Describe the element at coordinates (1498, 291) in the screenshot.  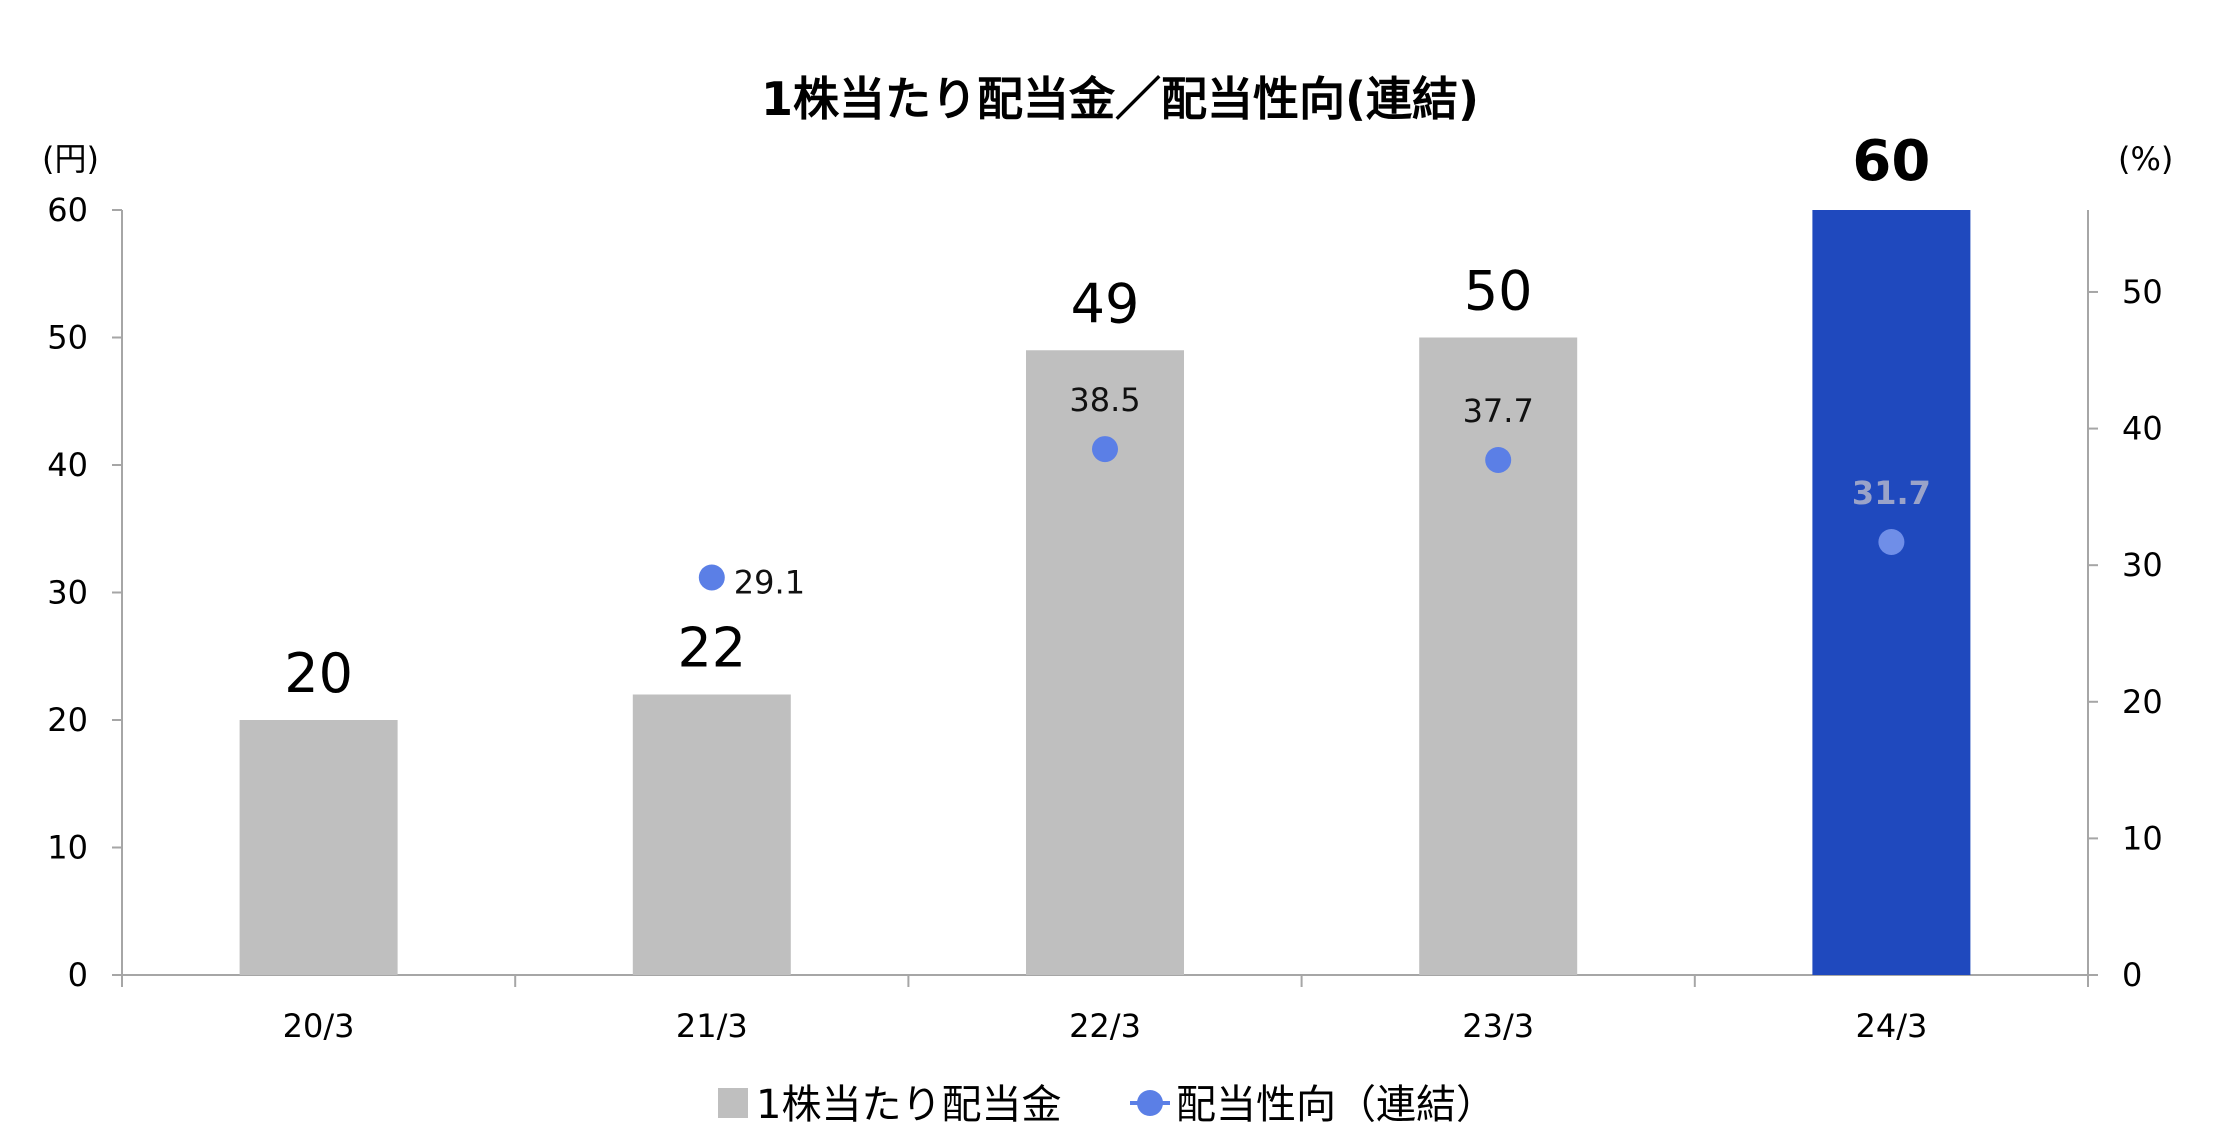
I see `bar-data-label: 50` at that location.